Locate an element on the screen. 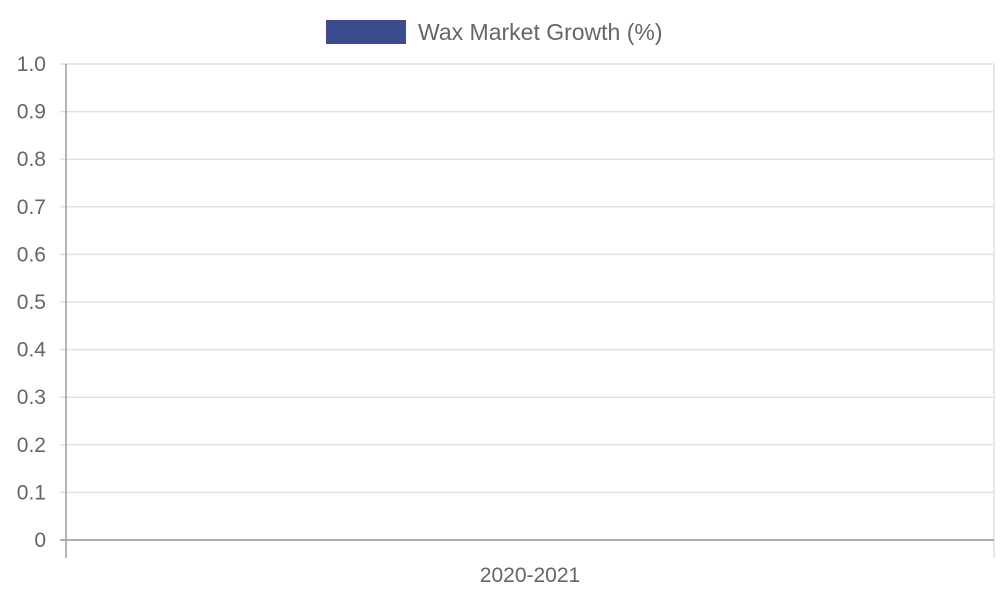  y-tick-label: 1.0 is located at coordinates (31, 64).